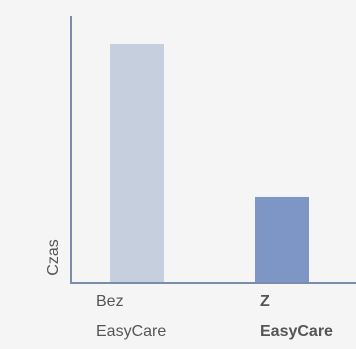  I want to click on y-axis-label: Czas, so click(53, 257).